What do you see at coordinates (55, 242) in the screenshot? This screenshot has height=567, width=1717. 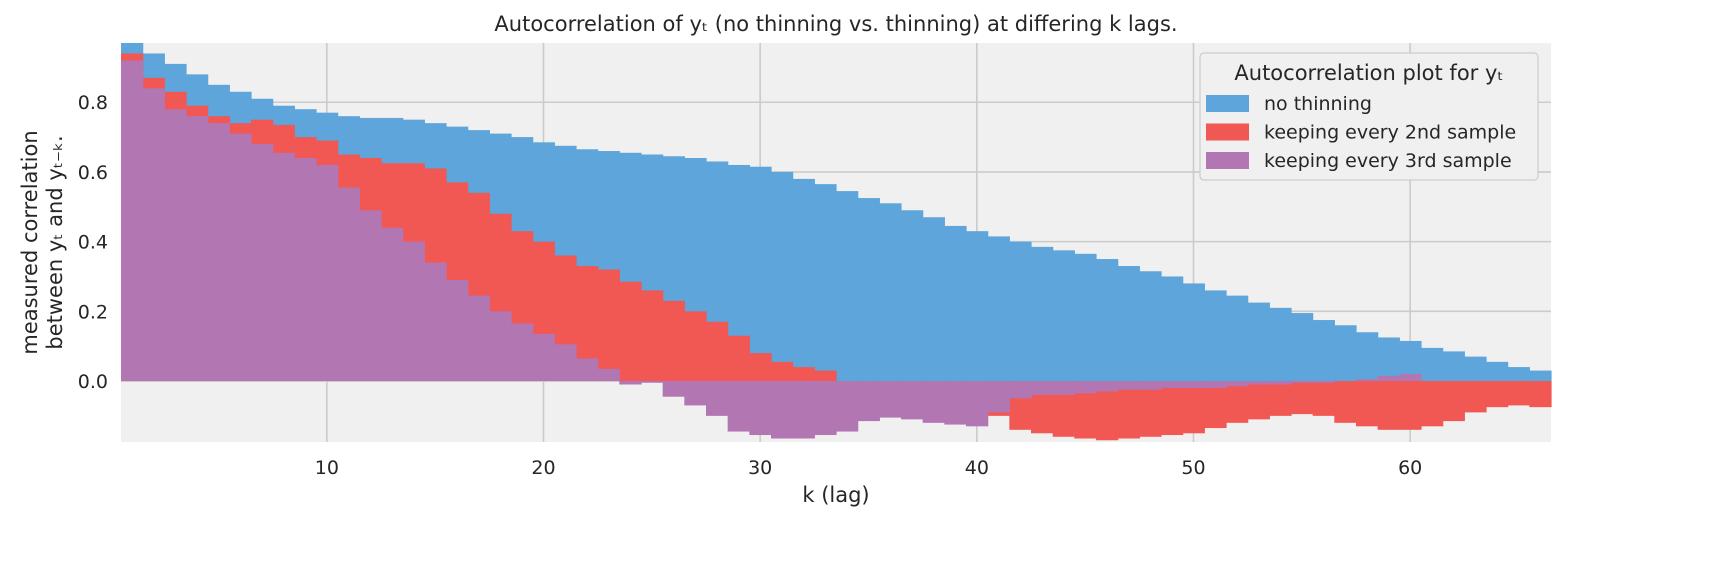 I see `y-axis-label-line2: between yₜ and yₜ₋ₖ.` at bounding box center [55, 242].